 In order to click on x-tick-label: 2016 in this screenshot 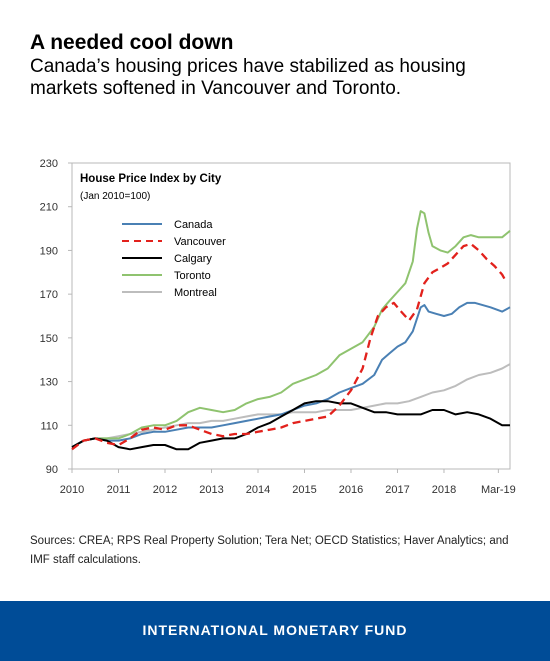, I will do `click(351, 490)`.